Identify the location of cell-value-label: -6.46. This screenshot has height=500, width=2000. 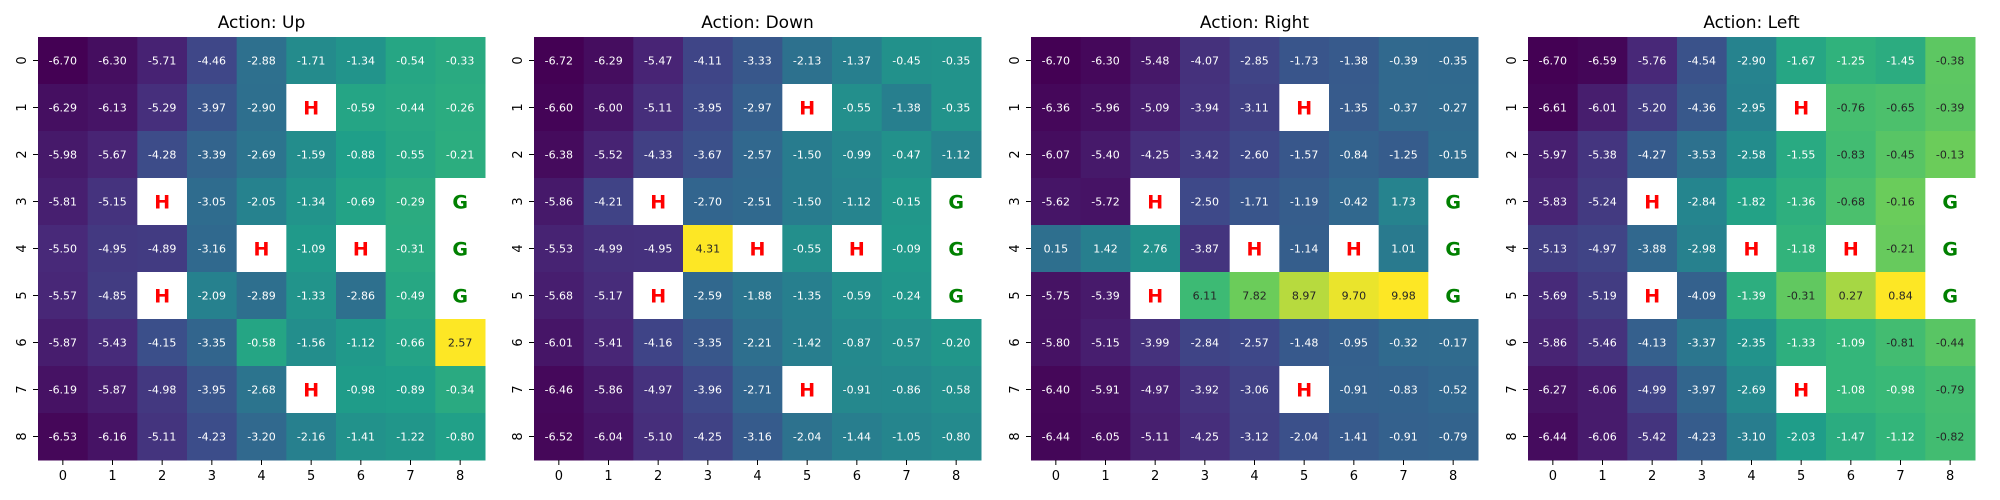
(559, 390).